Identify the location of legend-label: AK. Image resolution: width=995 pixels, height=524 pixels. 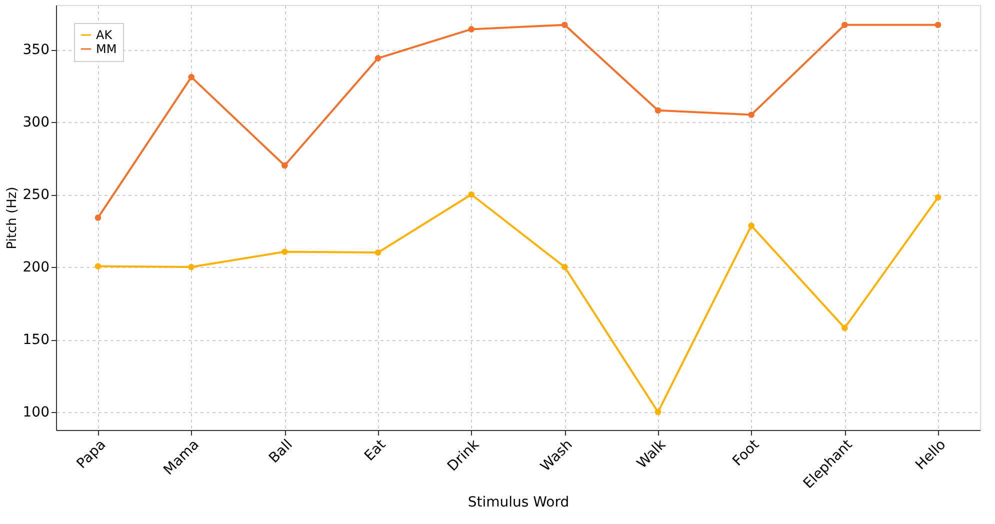
(105, 35).